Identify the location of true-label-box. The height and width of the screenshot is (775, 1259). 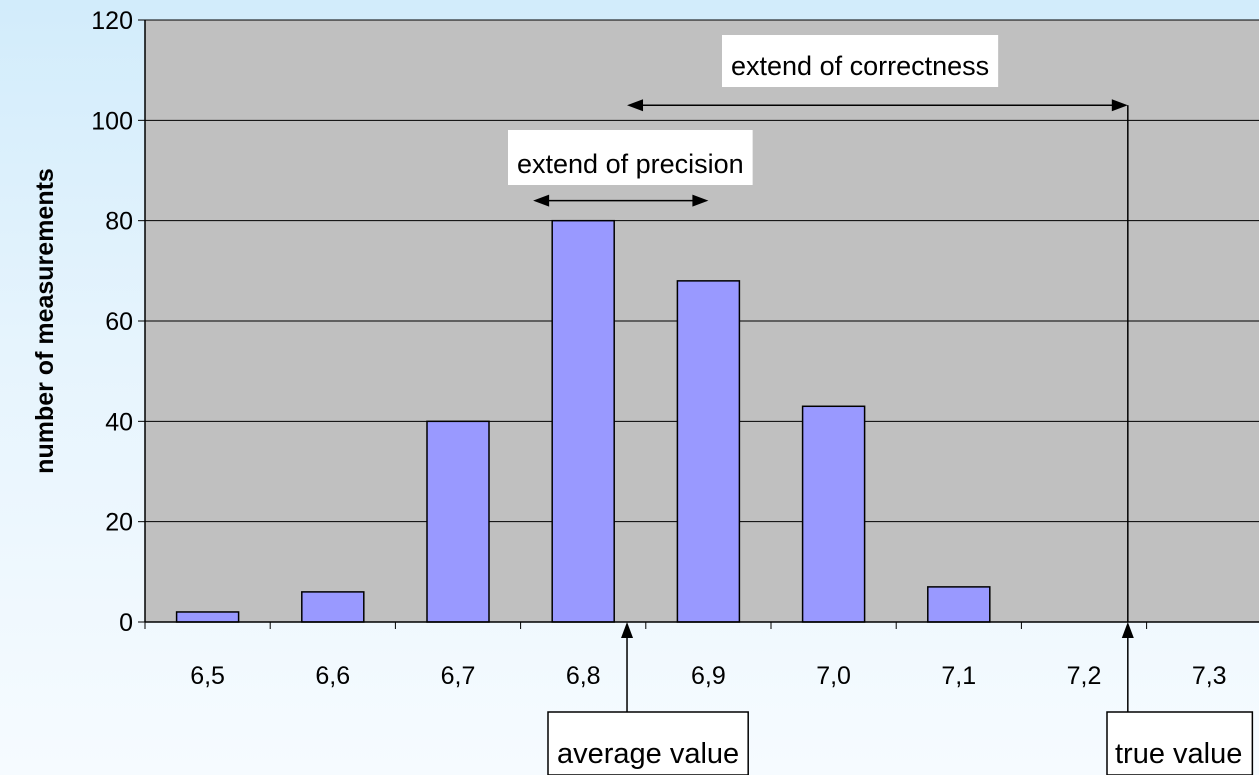
(1180, 743).